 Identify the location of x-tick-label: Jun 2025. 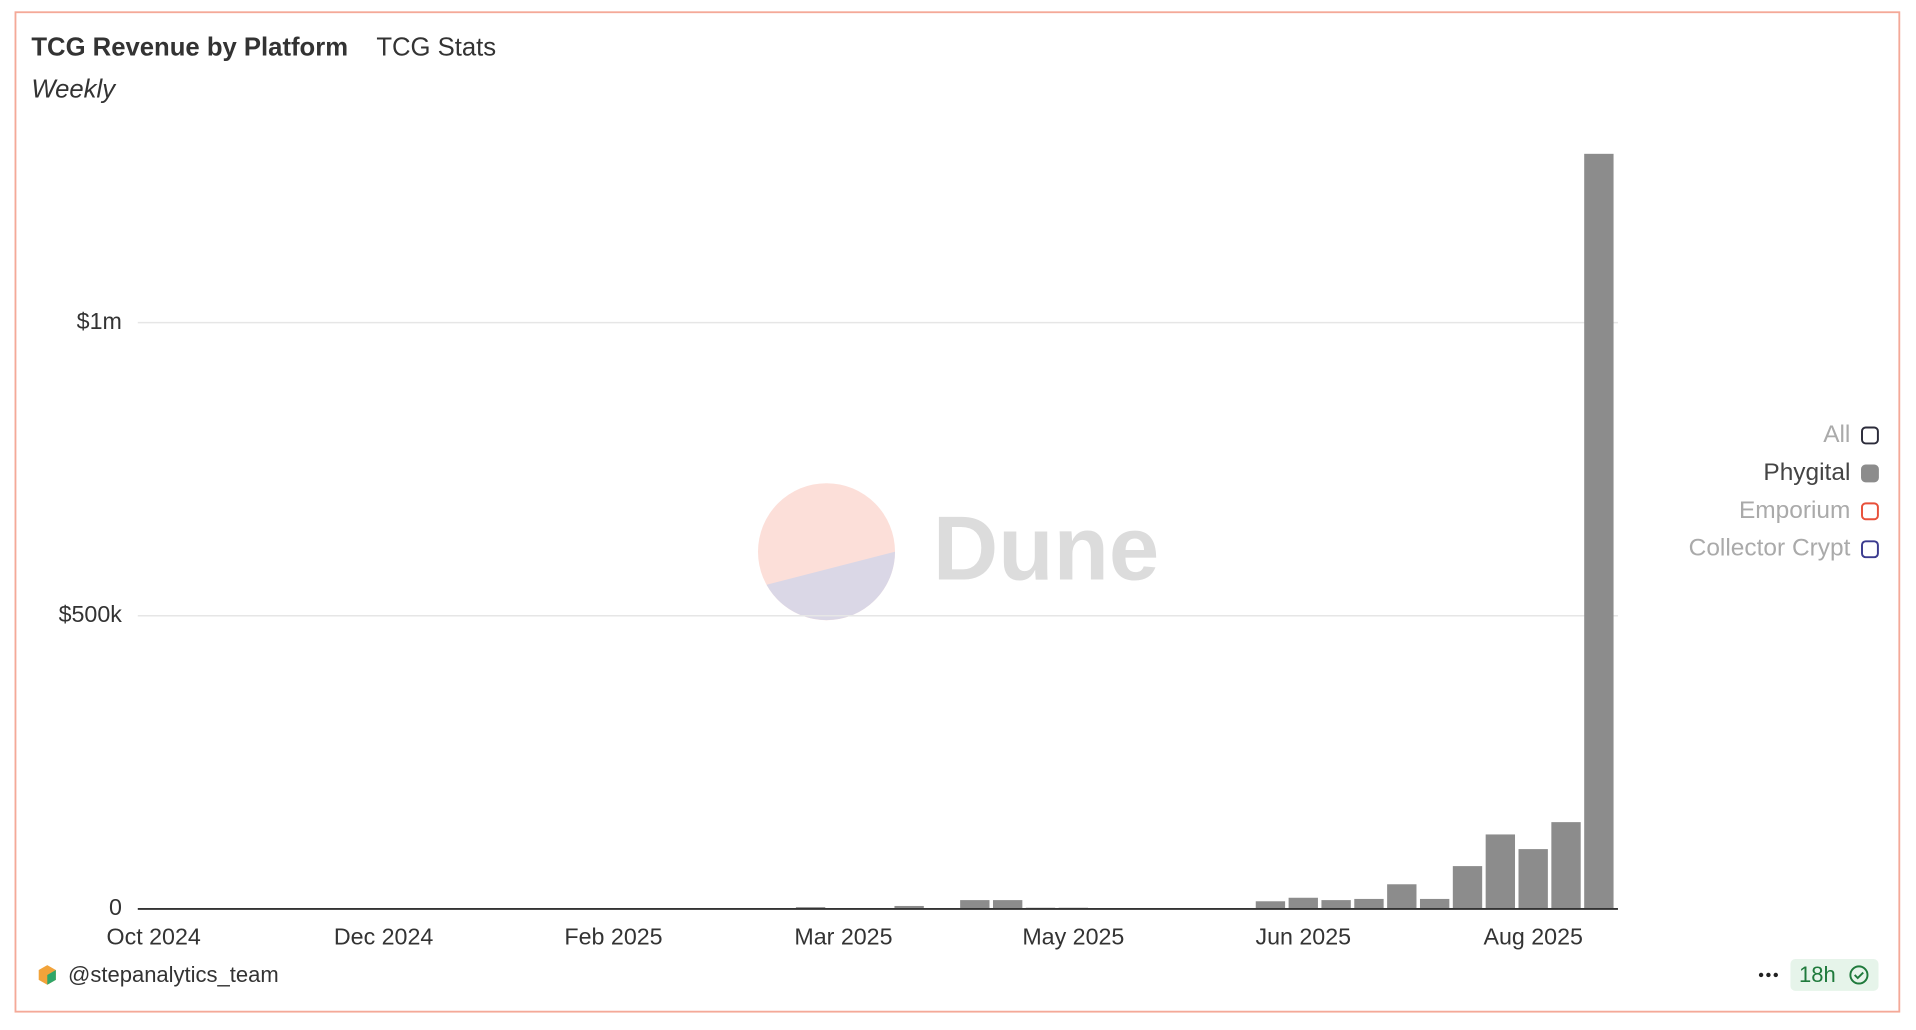
(1303, 936).